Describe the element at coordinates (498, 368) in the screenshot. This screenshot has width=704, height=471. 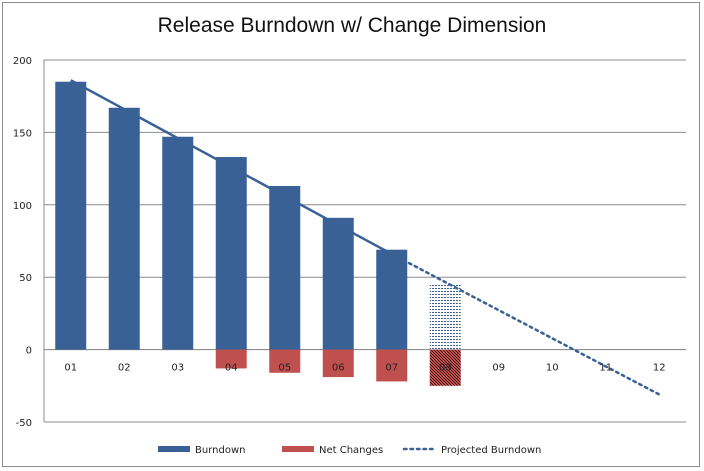
I see `x-tick-label: 09` at that location.